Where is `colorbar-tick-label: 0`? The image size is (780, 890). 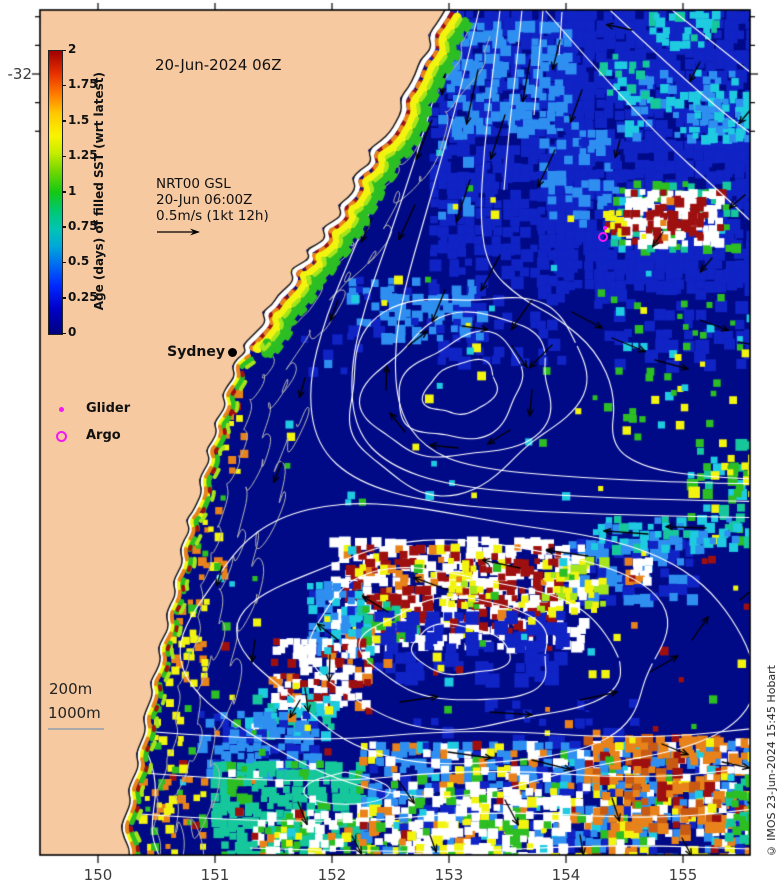 colorbar-tick-label: 0 is located at coordinates (72, 332).